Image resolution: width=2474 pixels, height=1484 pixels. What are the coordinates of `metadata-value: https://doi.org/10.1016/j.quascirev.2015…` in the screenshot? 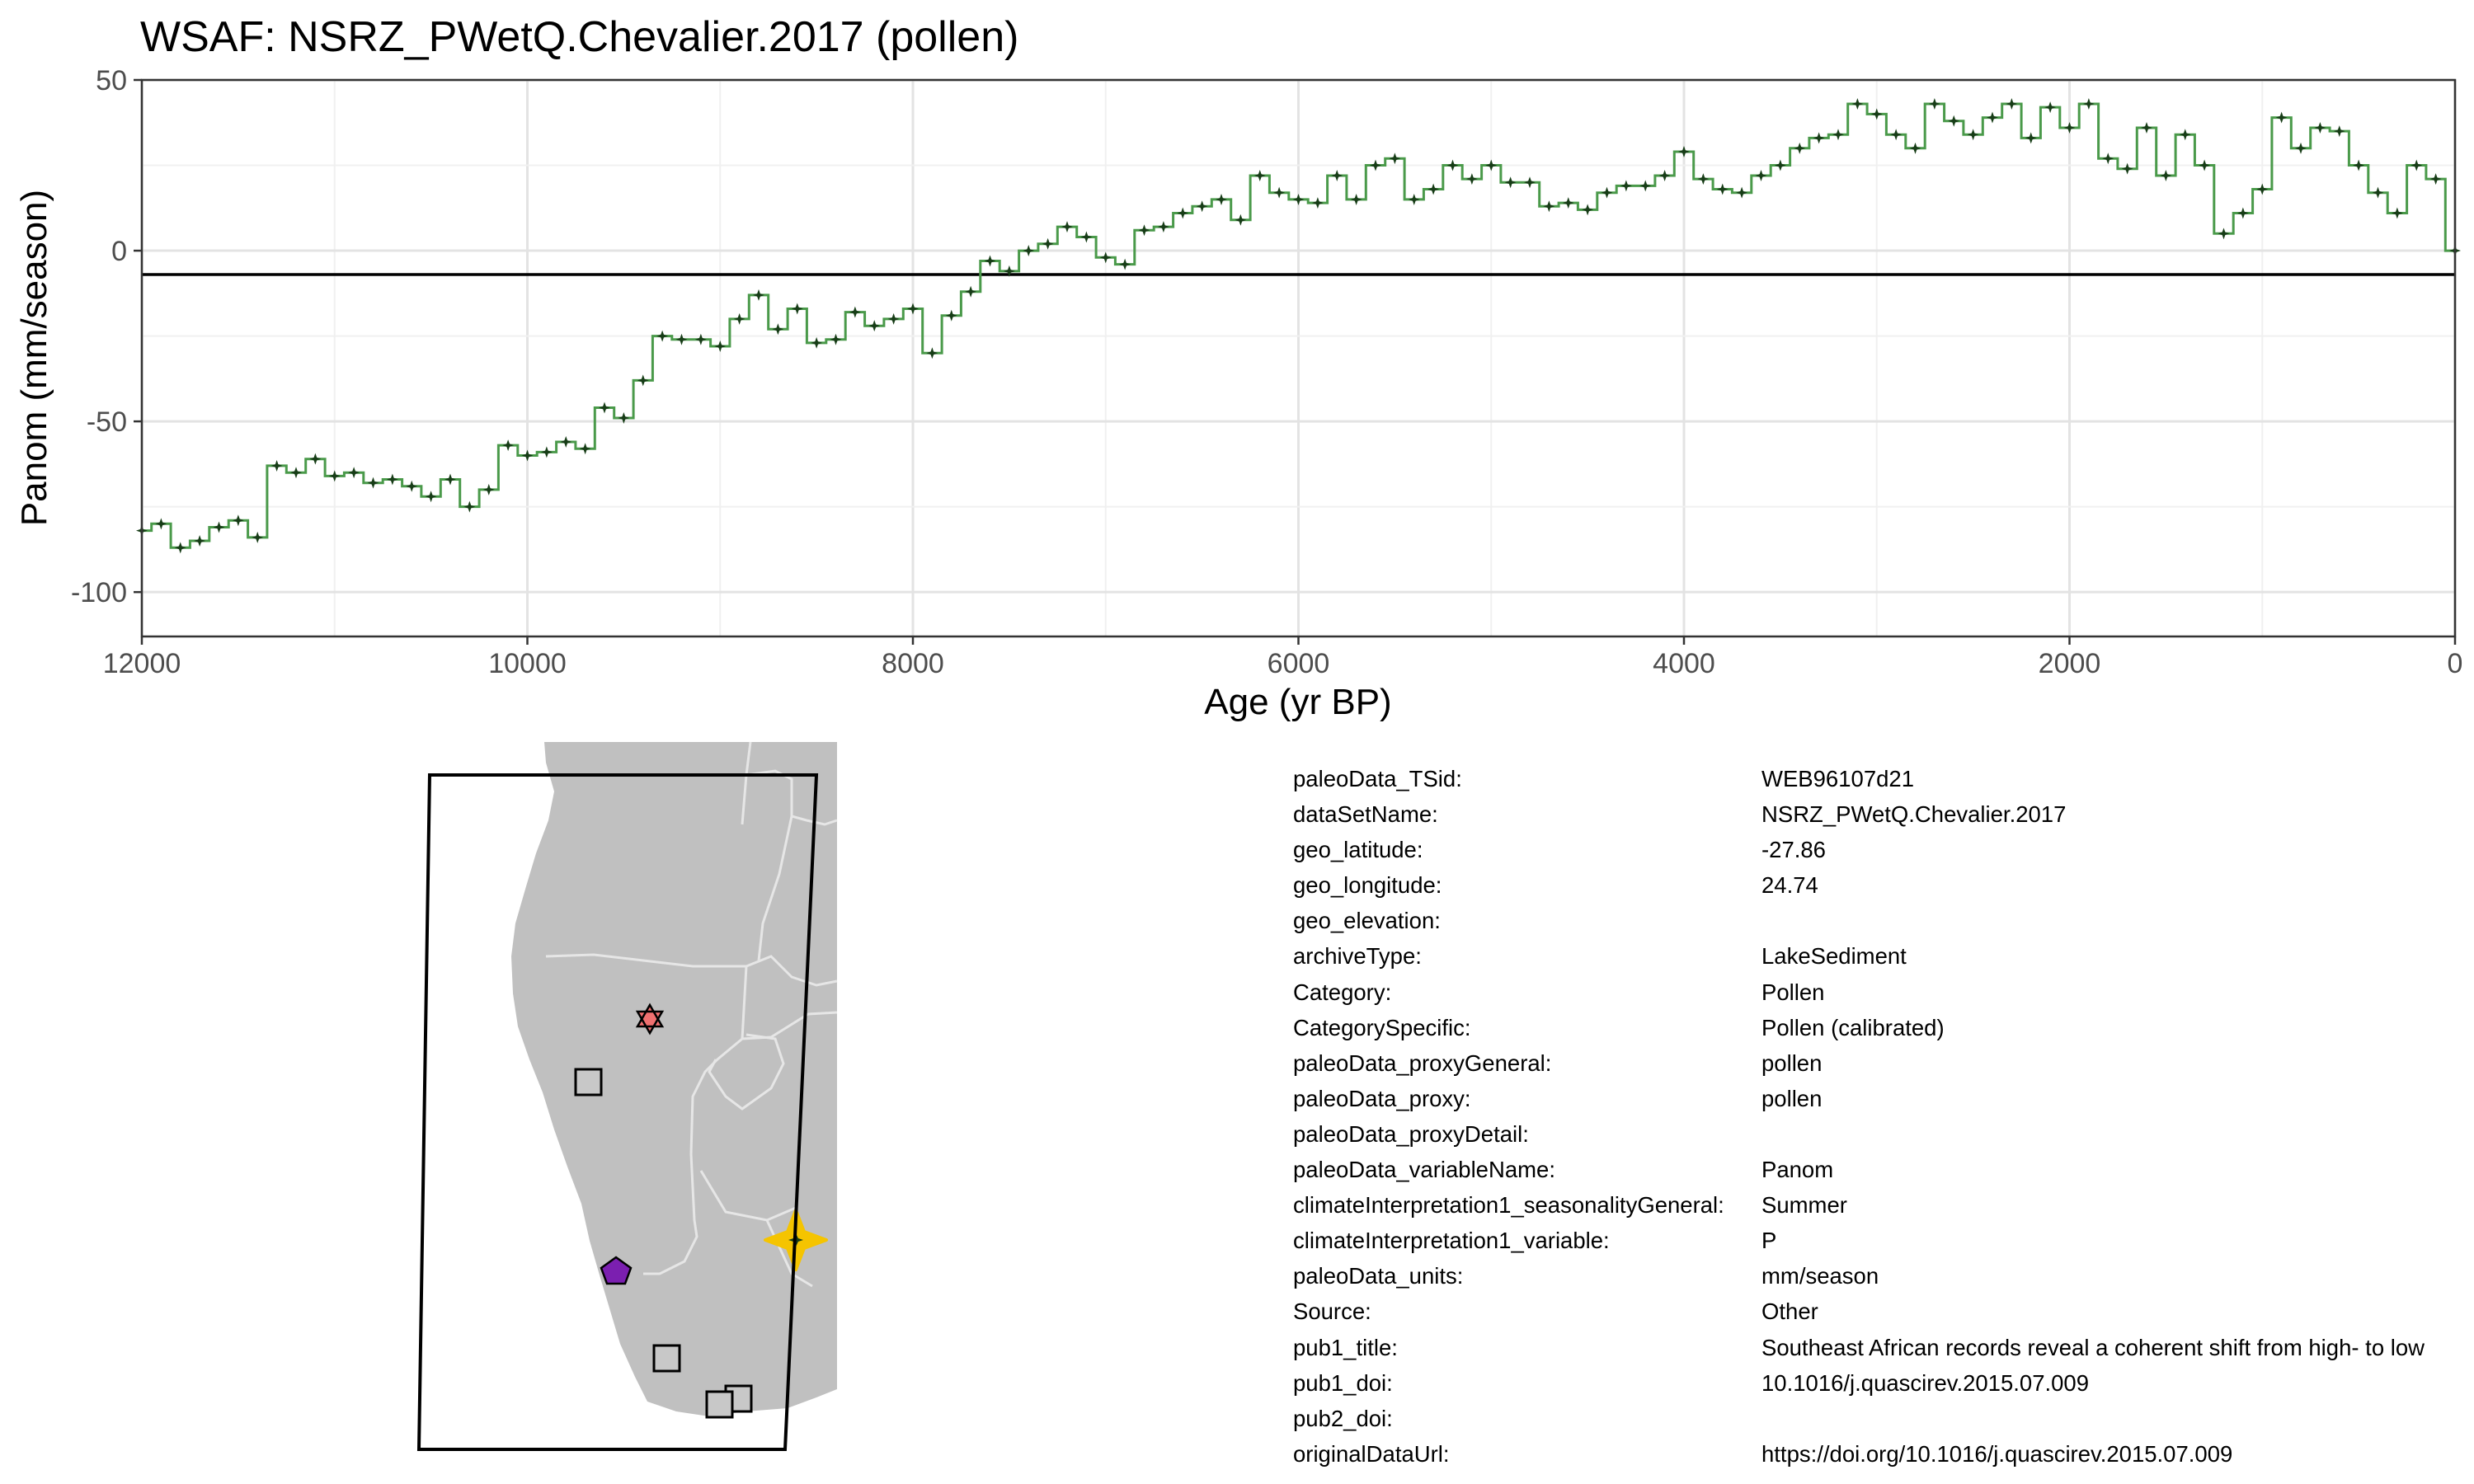 It's located at (1997, 1453).